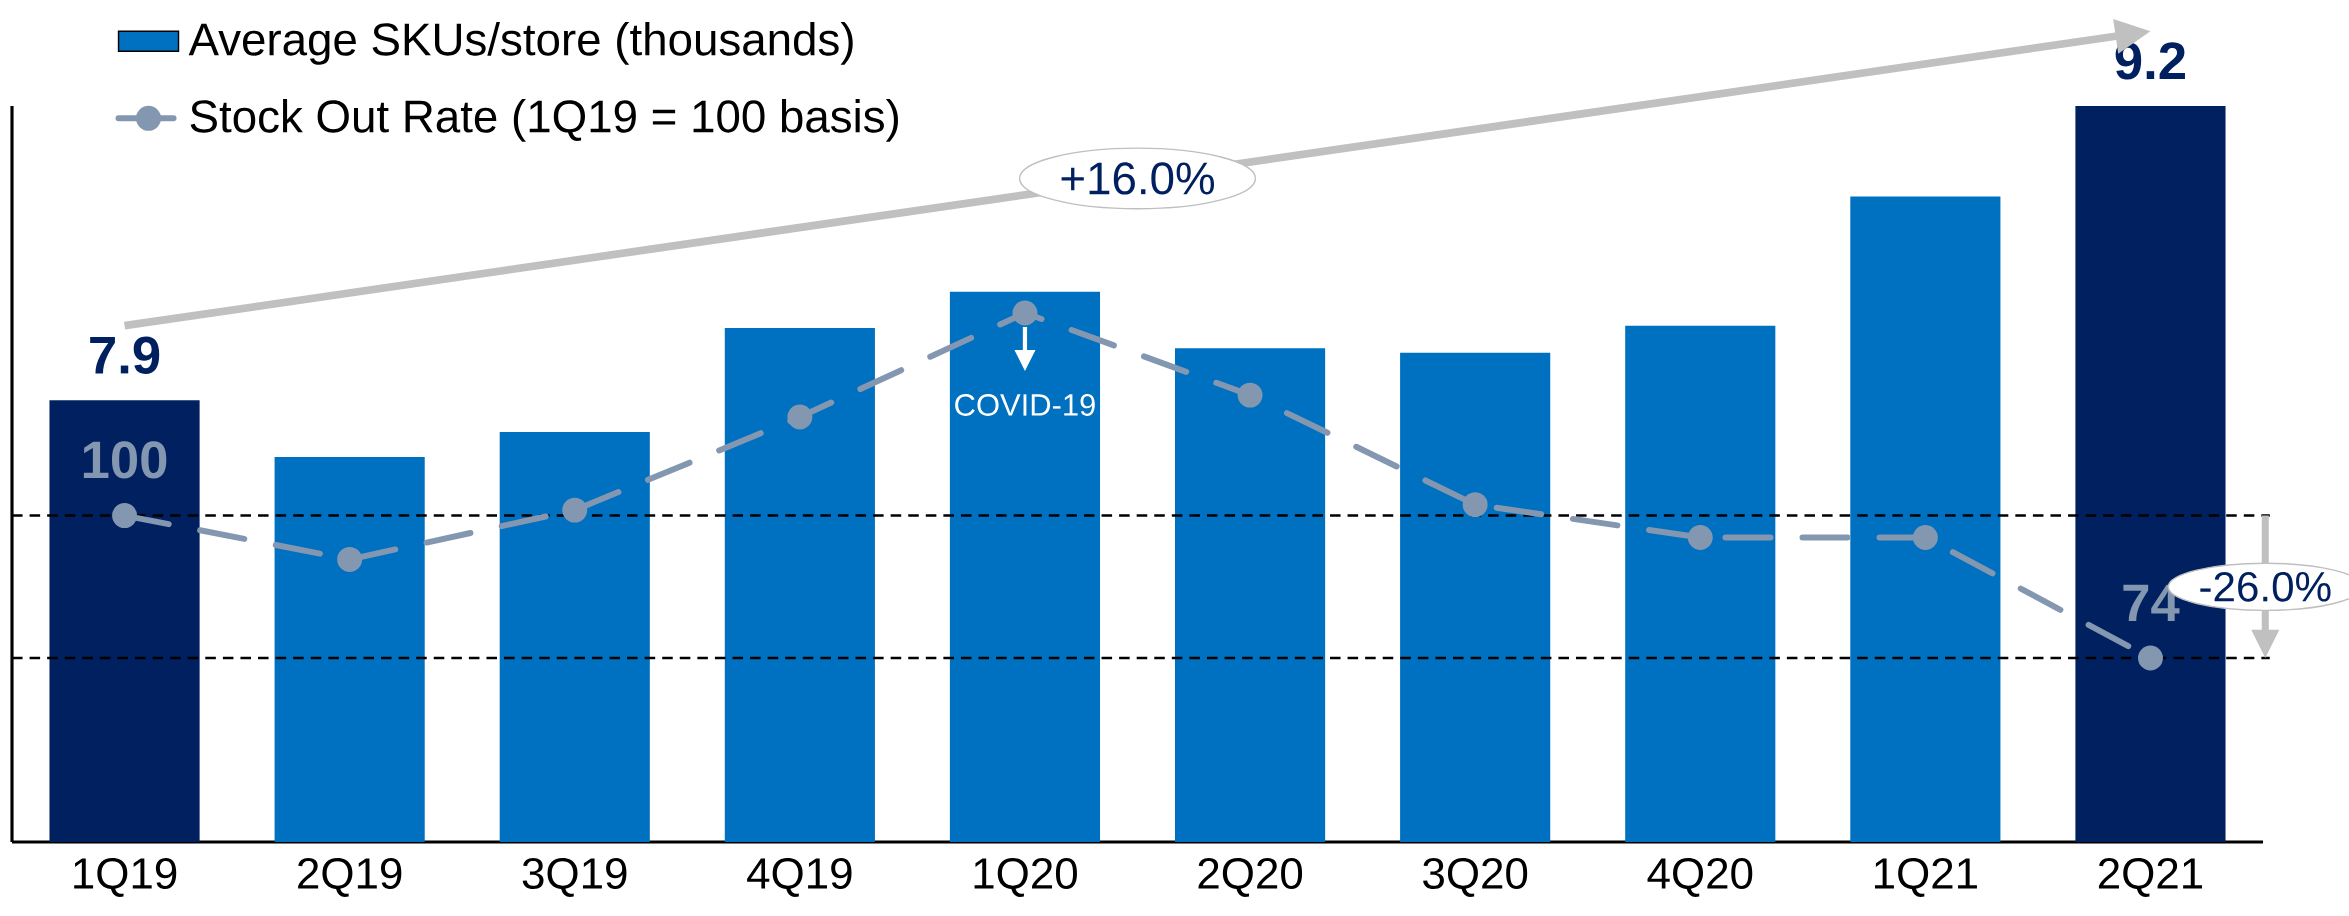  Describe the element at coordinates (1700, 877) in the screenshot. I see `x-tick-label: 4Q20` at that location.